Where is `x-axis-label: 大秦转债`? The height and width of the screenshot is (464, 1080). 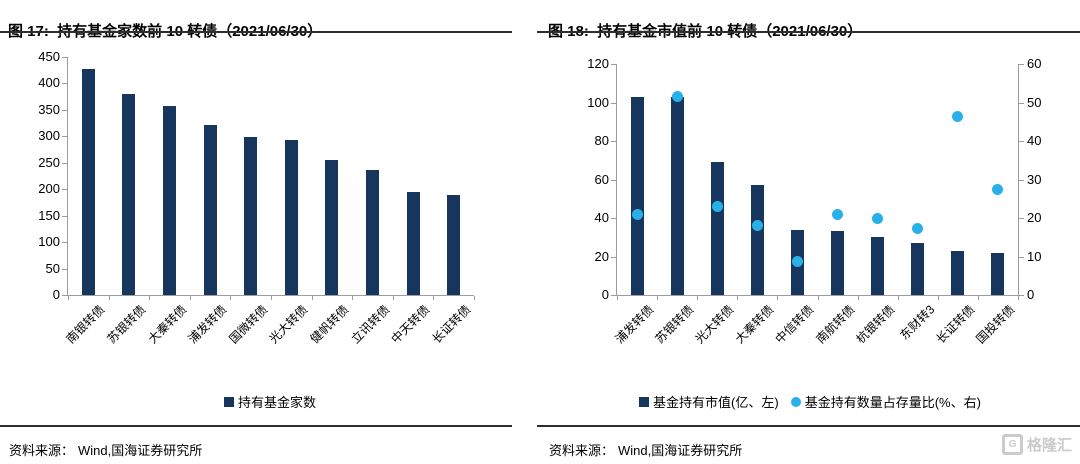 x-axis-label: 大秦转债 is located at coordinates (754, 324).